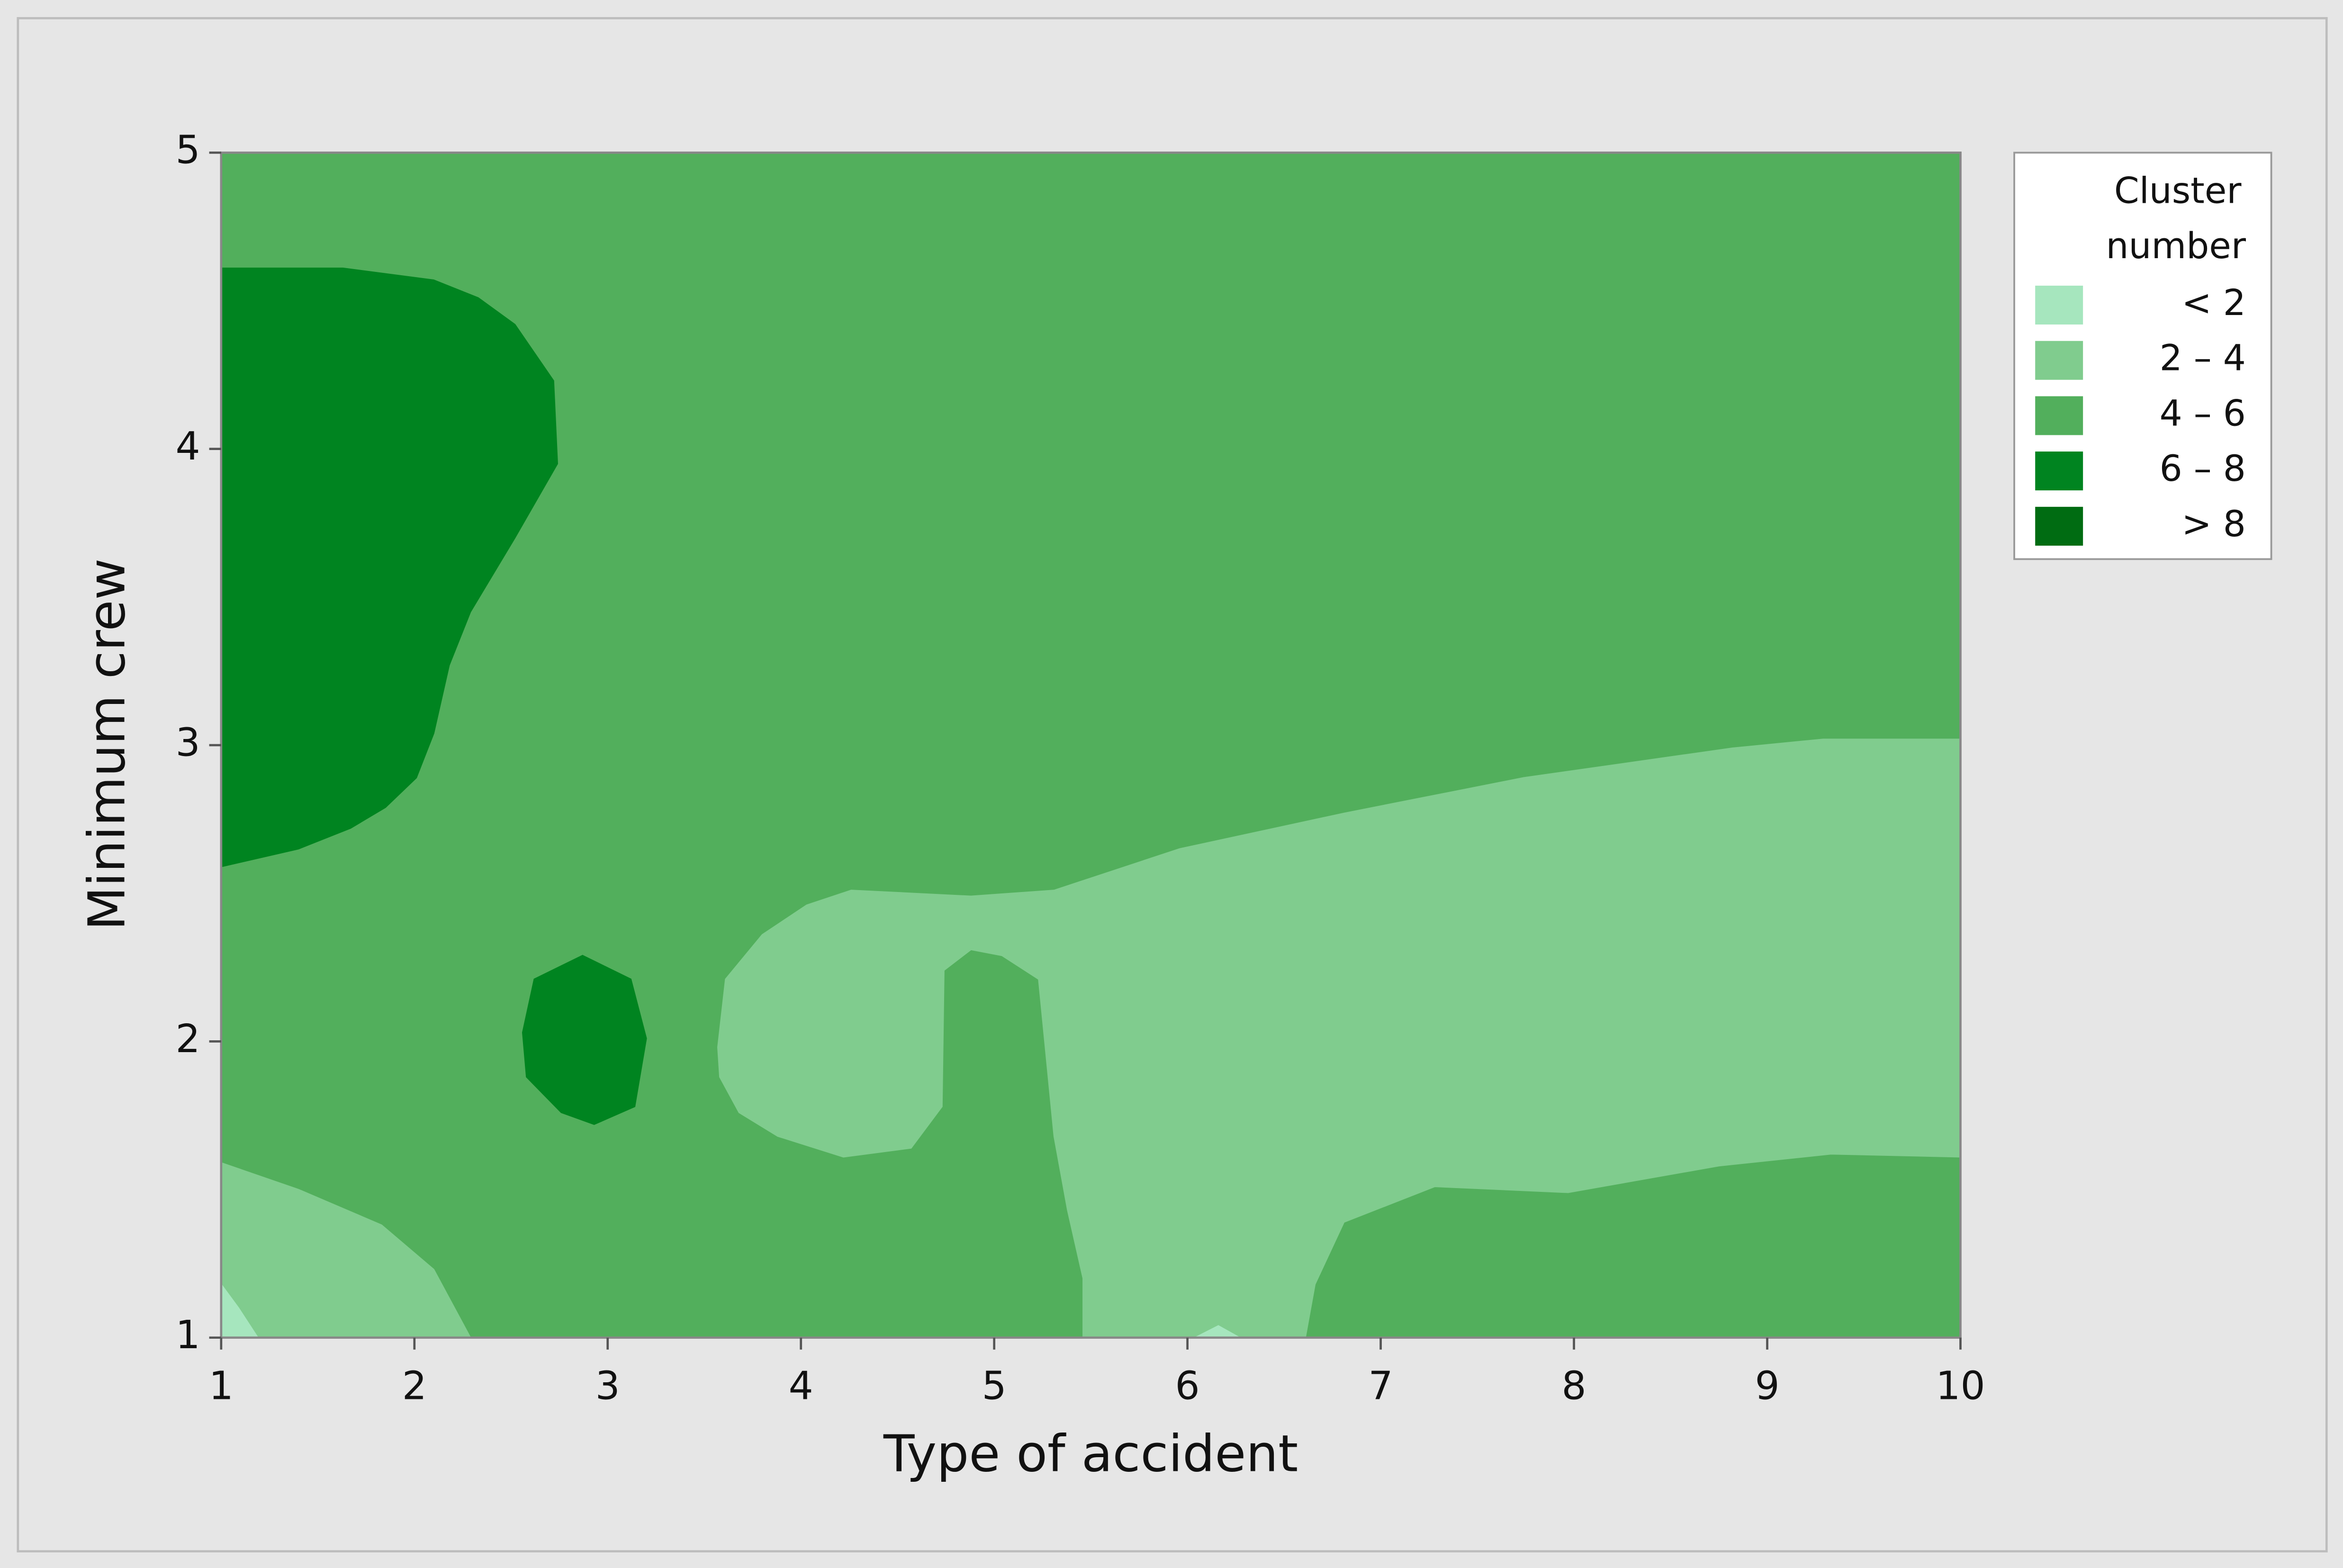  I want to click on y-tick-label: 4, so click(188, 446).